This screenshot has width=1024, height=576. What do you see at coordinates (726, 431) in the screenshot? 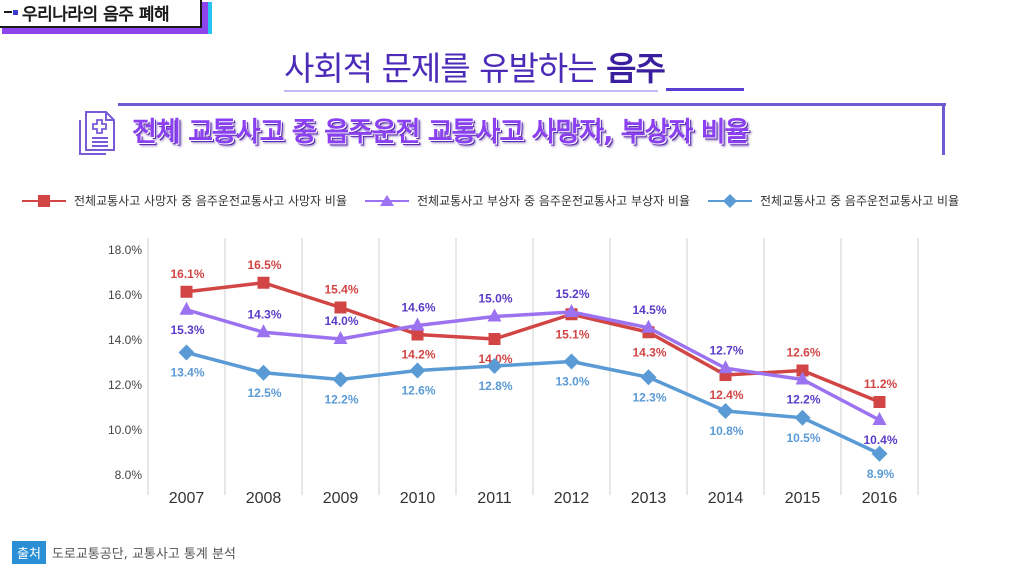
I see `data-label: 10.8%` at bounding box center [726, 431].